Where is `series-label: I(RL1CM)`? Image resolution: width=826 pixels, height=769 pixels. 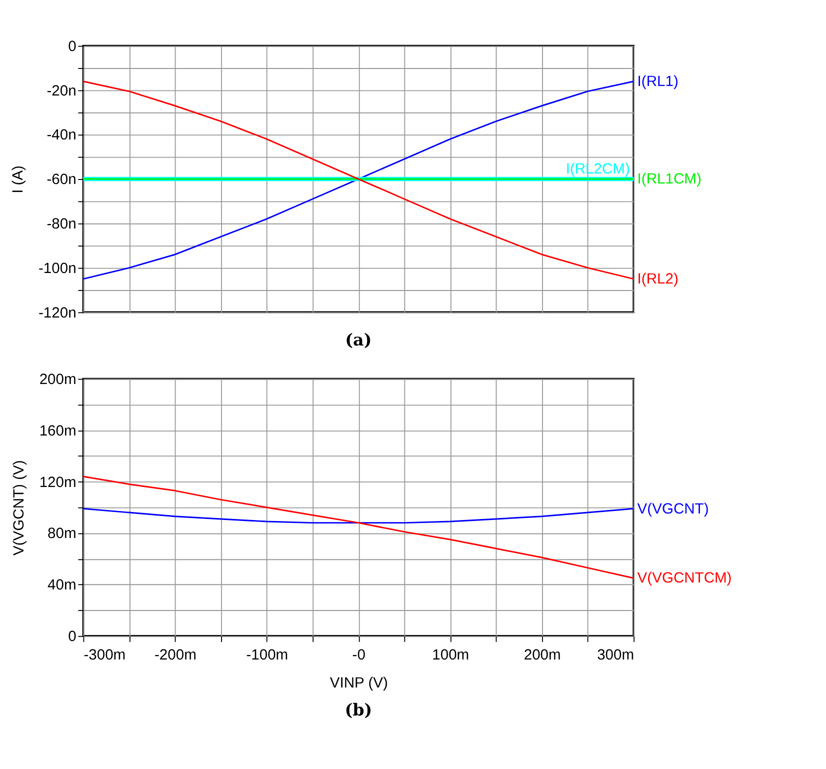
series-label: I(RL1CM) is located at coordinates (669, 180).